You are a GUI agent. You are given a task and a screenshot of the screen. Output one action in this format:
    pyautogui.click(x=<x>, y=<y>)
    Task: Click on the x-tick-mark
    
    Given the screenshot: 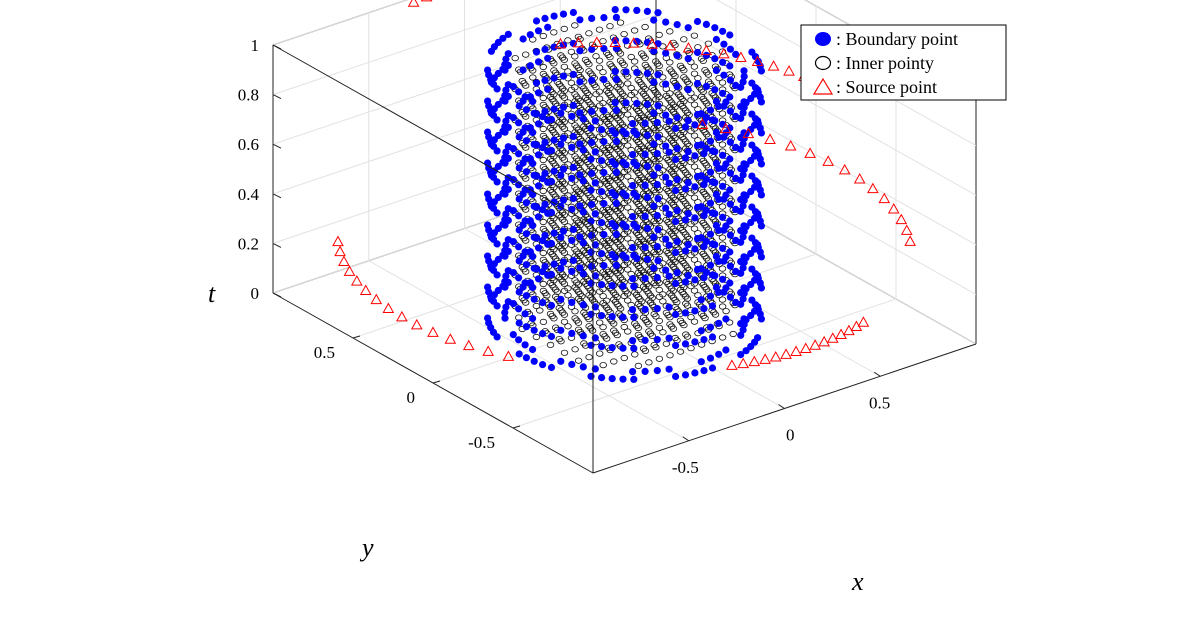 What is the action you would take?
    pyautogui.click(x=686, y=439)
    